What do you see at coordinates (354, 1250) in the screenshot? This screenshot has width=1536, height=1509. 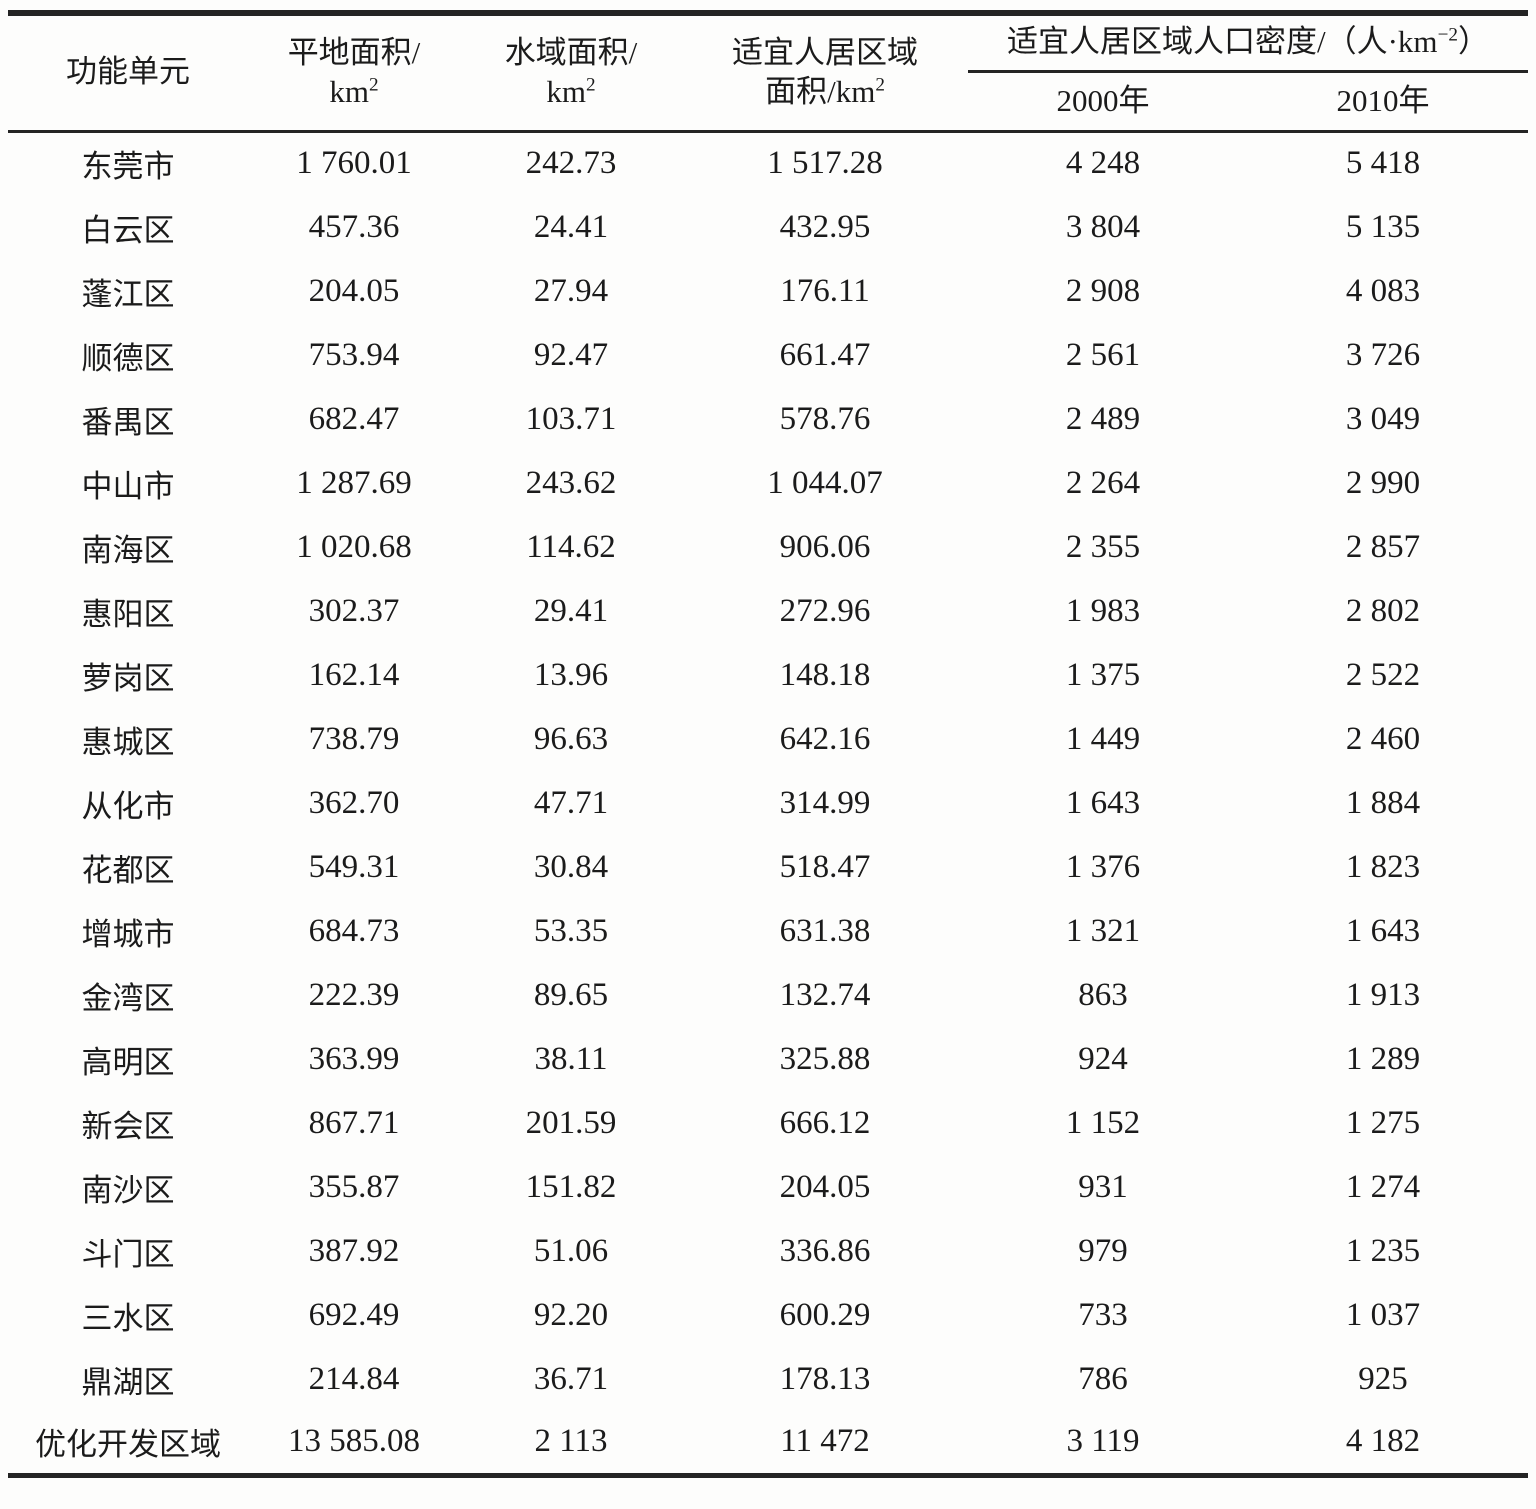 I see `value-cell: 387.92` at bounding box center [354, 1250].